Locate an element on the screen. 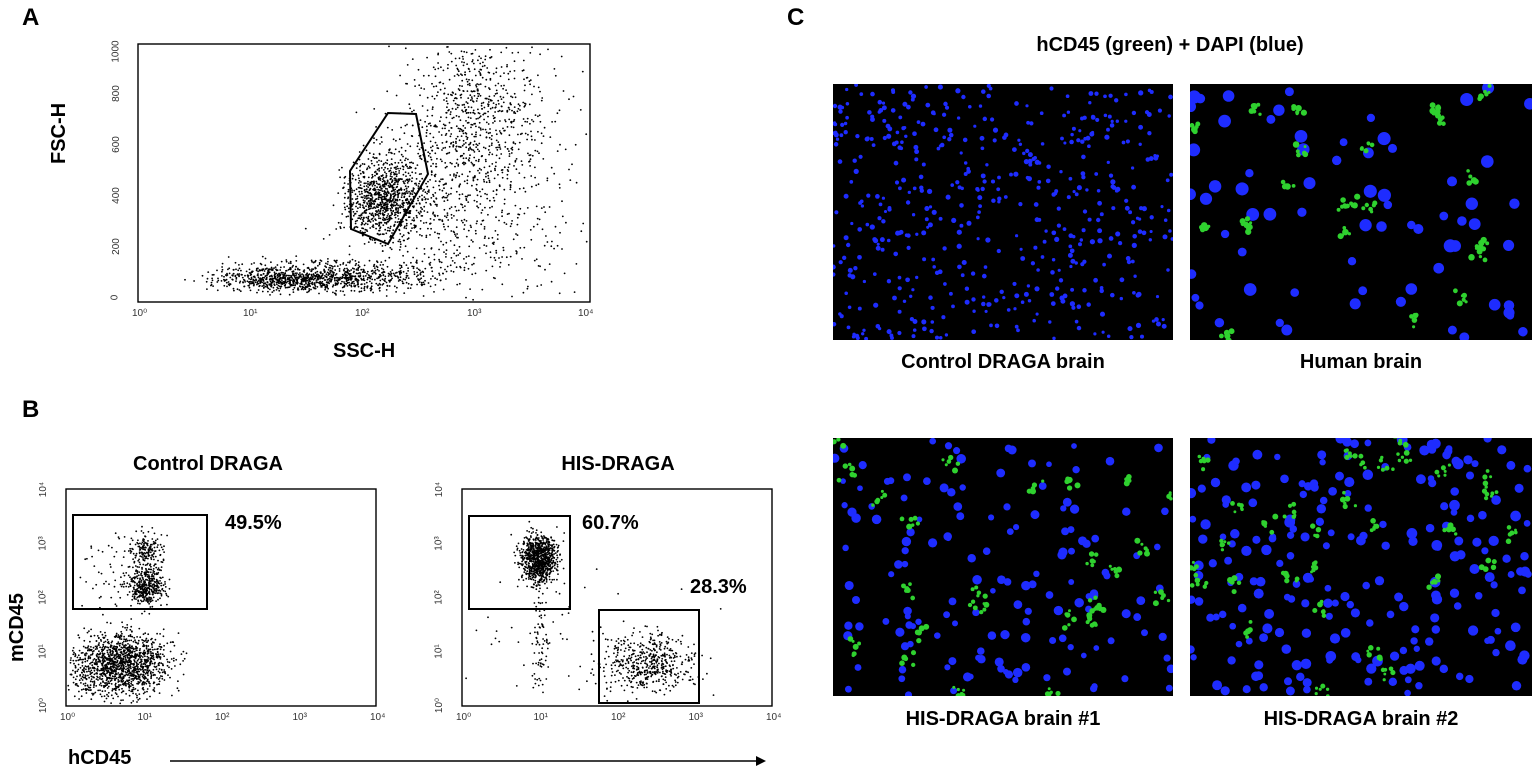  panel-a-letter: A is located at coordinates (31, 17).